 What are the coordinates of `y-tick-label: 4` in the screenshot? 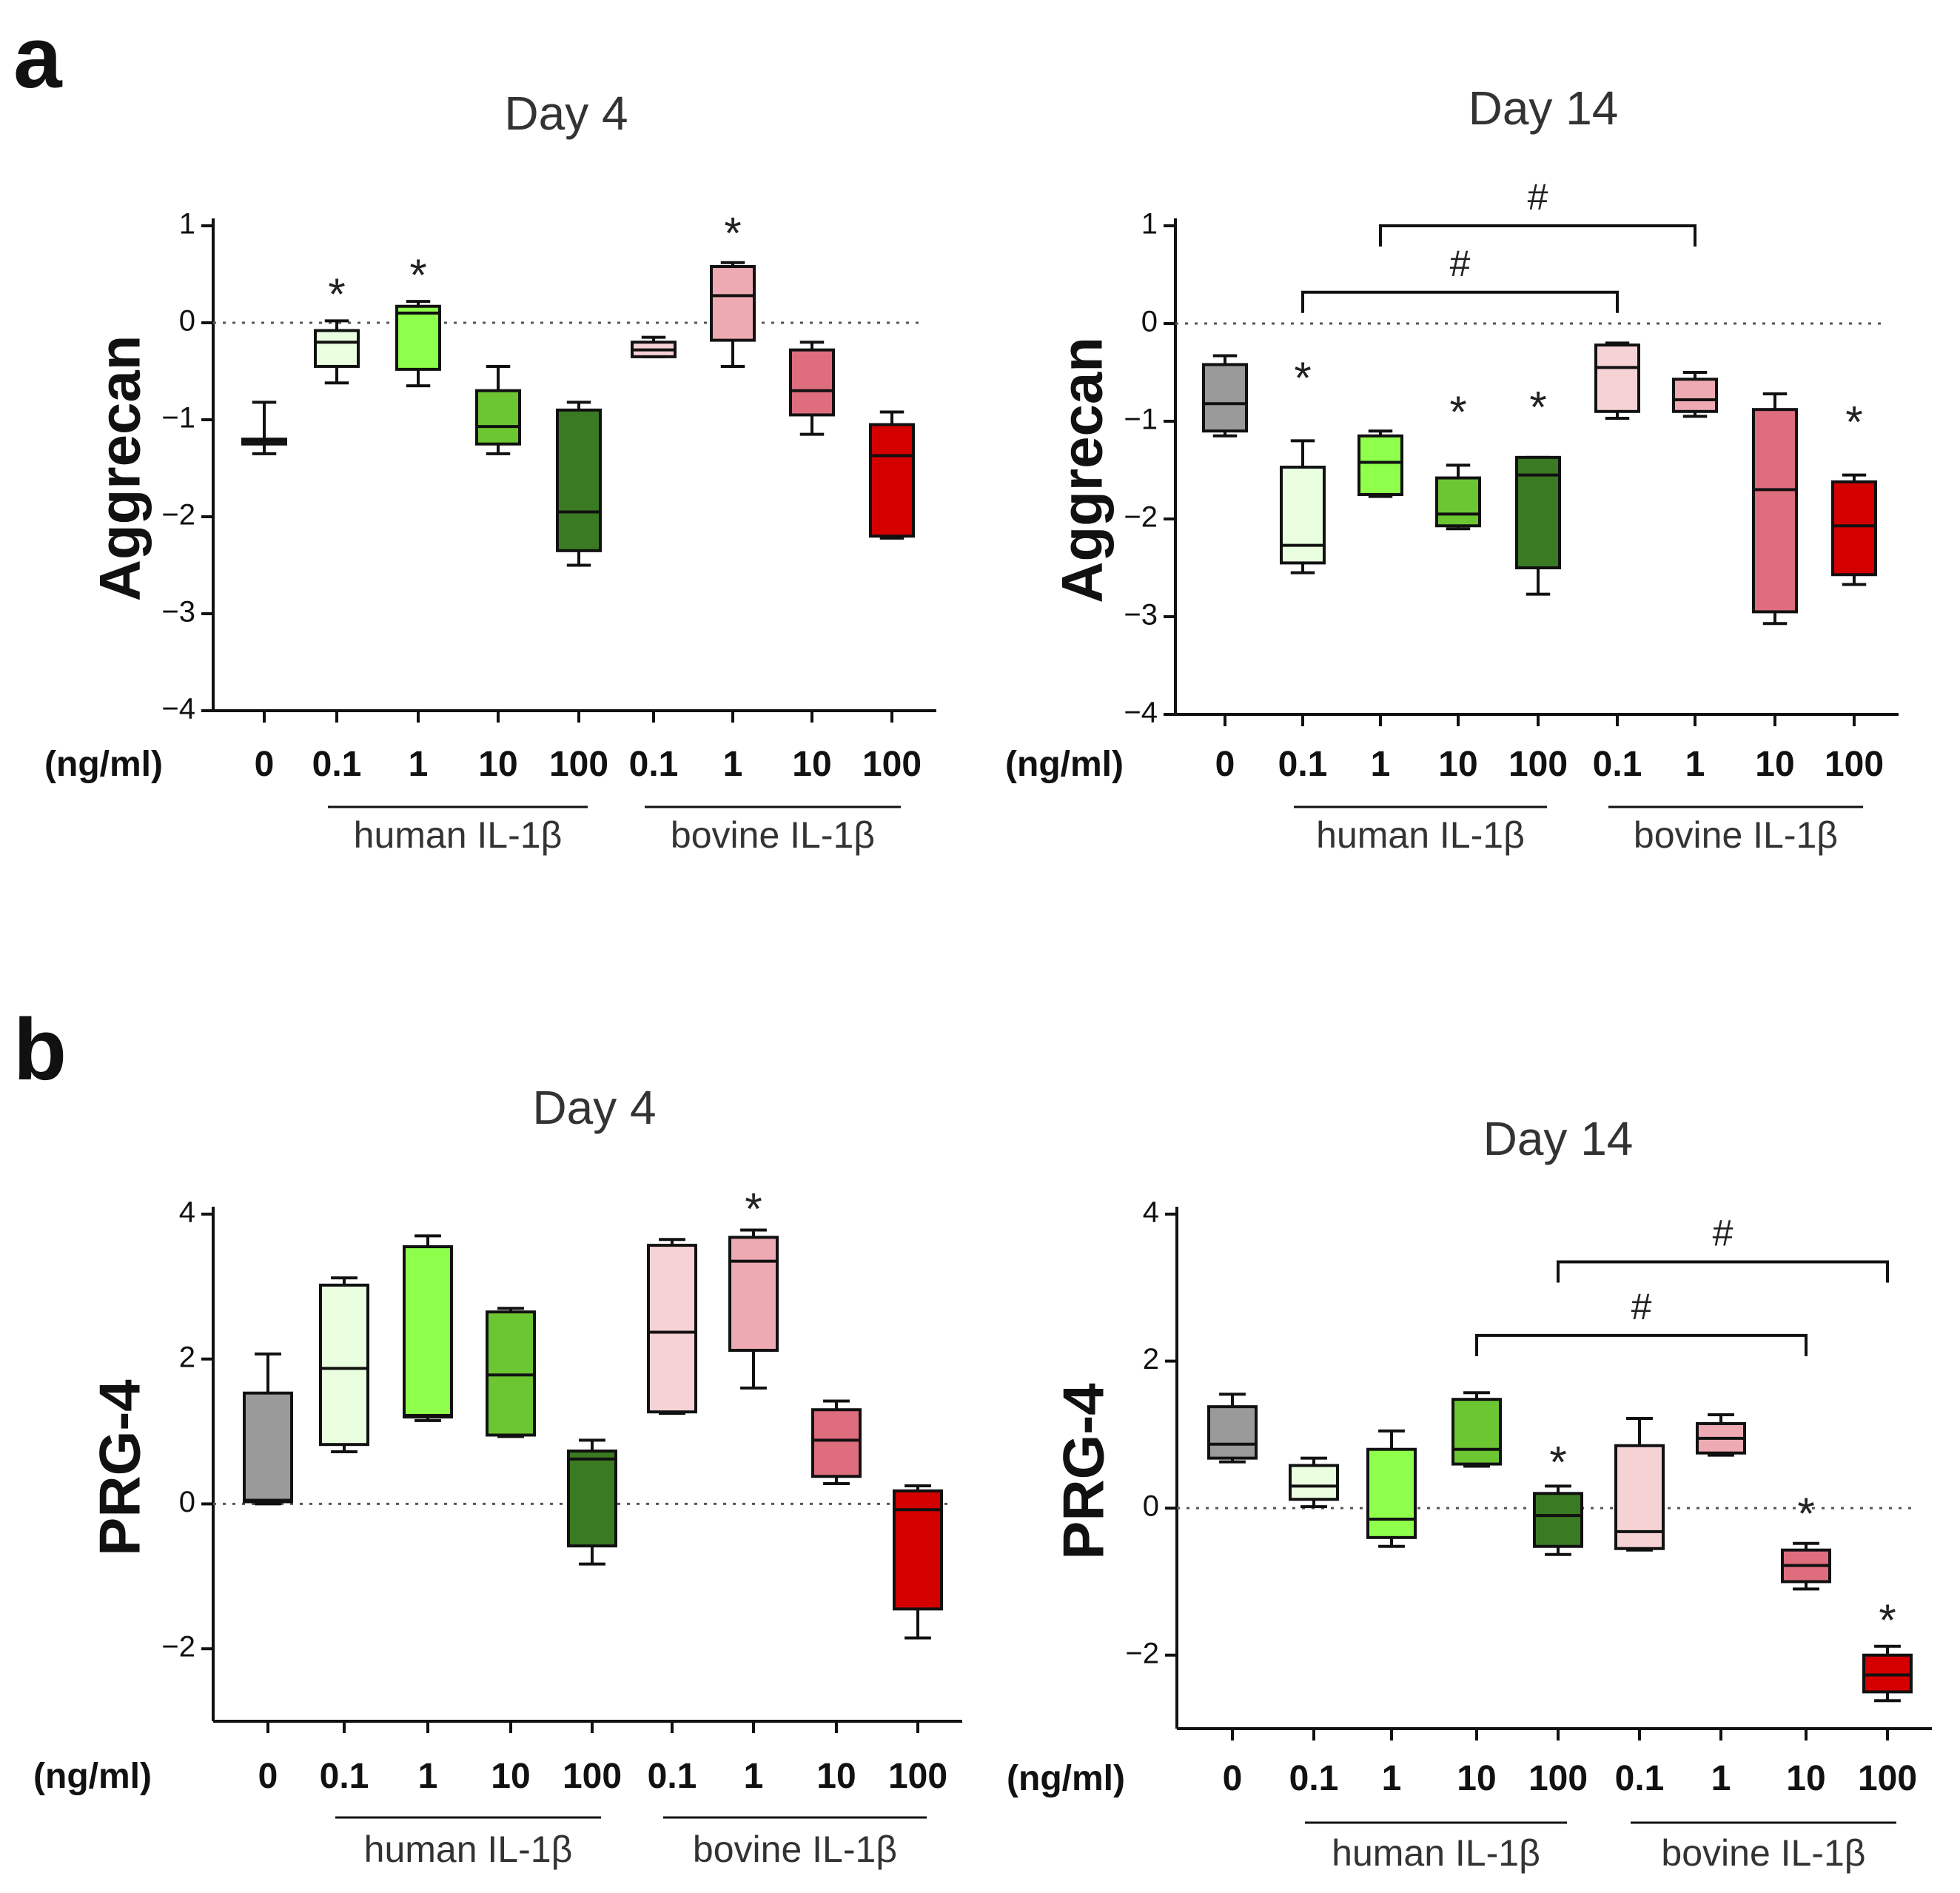 It's located at (1151, 1213).